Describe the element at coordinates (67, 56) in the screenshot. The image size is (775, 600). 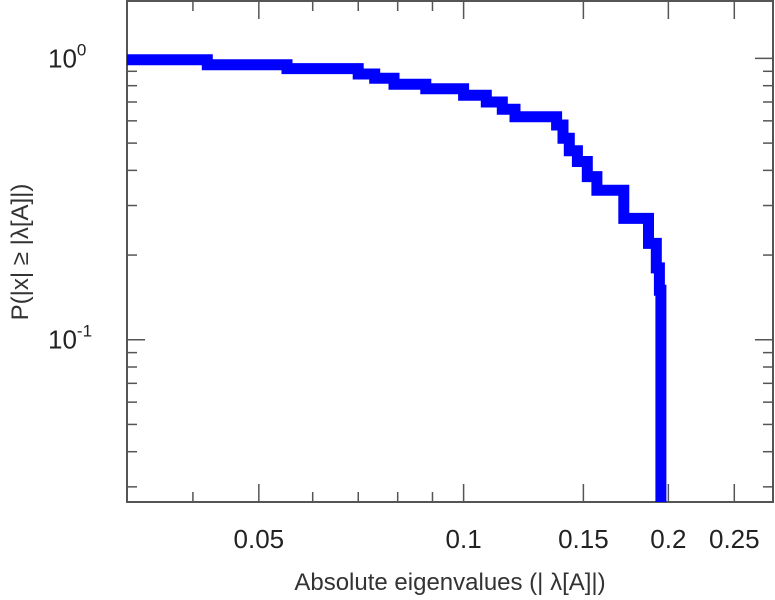
I see `y-tick-label: 10⁰` at that location.